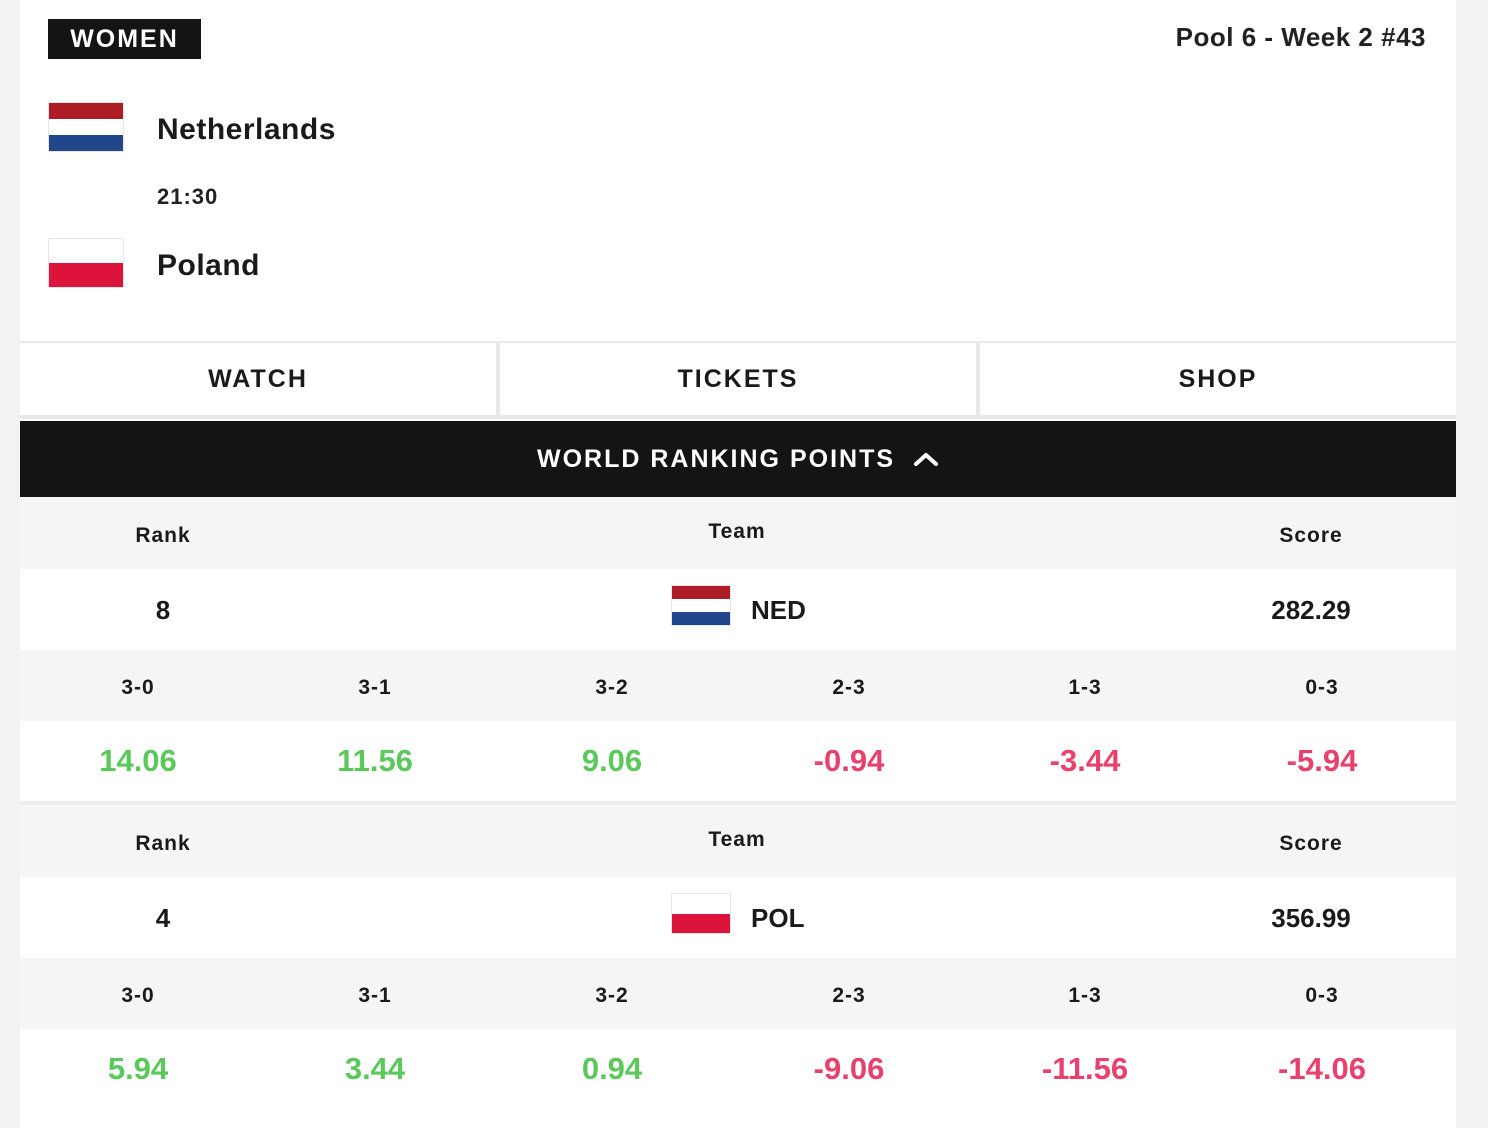  What do you see at coordinates (738, 761) in the screenshot?
I see `points-row: 14.06 11.56 9.06 -0.94 -3.44 -5.94` at bounding box center [738, 761].